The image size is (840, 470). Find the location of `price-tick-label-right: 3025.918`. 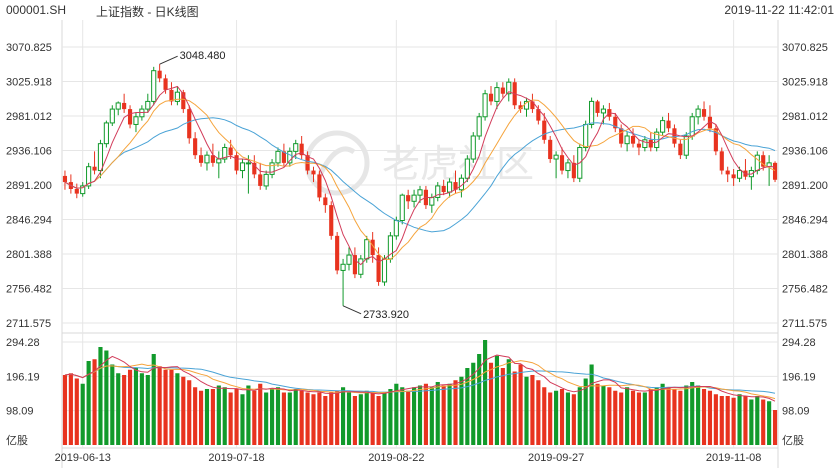

price-tick-label-right: 3025.918 is located at coordinates (805, 83).